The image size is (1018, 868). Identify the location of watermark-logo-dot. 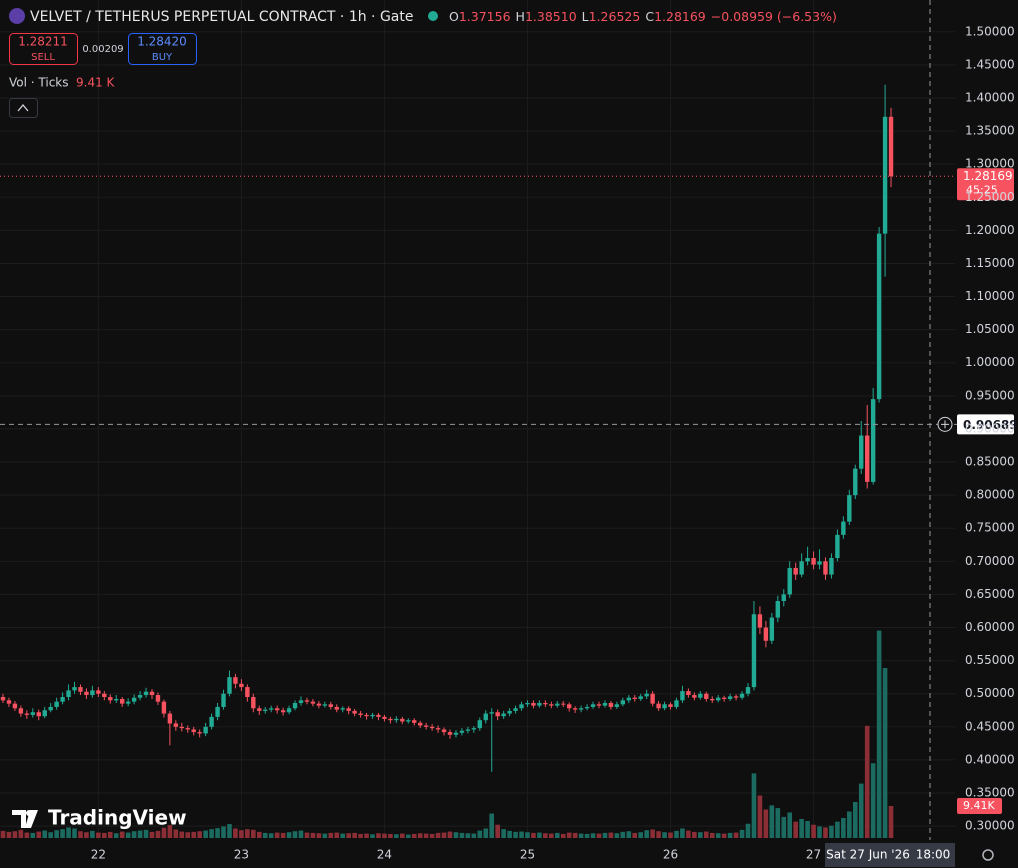
(29, 813).